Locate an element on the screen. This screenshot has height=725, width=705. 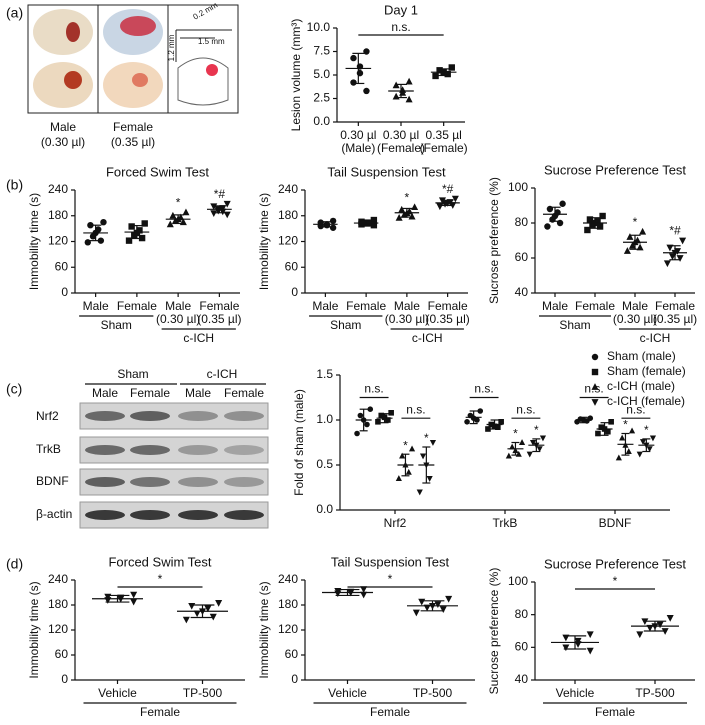
chart-title: Forced Swim Test is located at coordinates (159, 561).